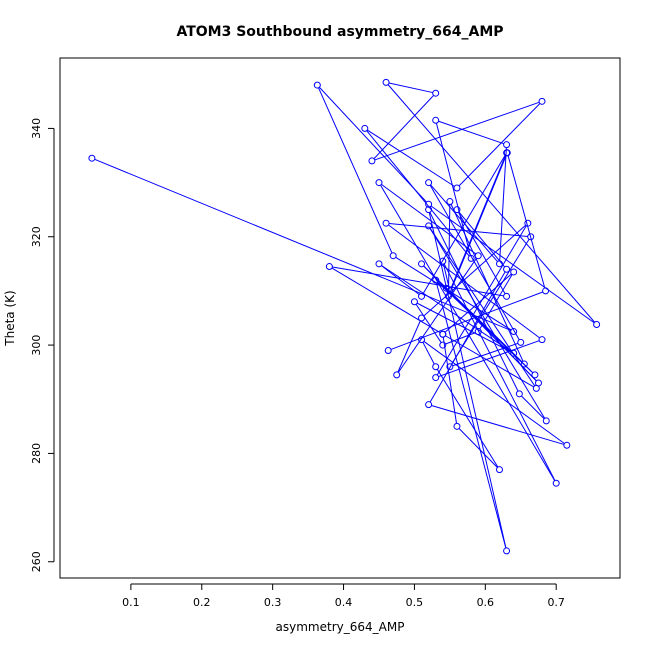 The image size is (650, 650). What do you see at coordinates (36, 561) in the screenshot?
I see `y-tick-label: 260` at bounding box center [36, 561].